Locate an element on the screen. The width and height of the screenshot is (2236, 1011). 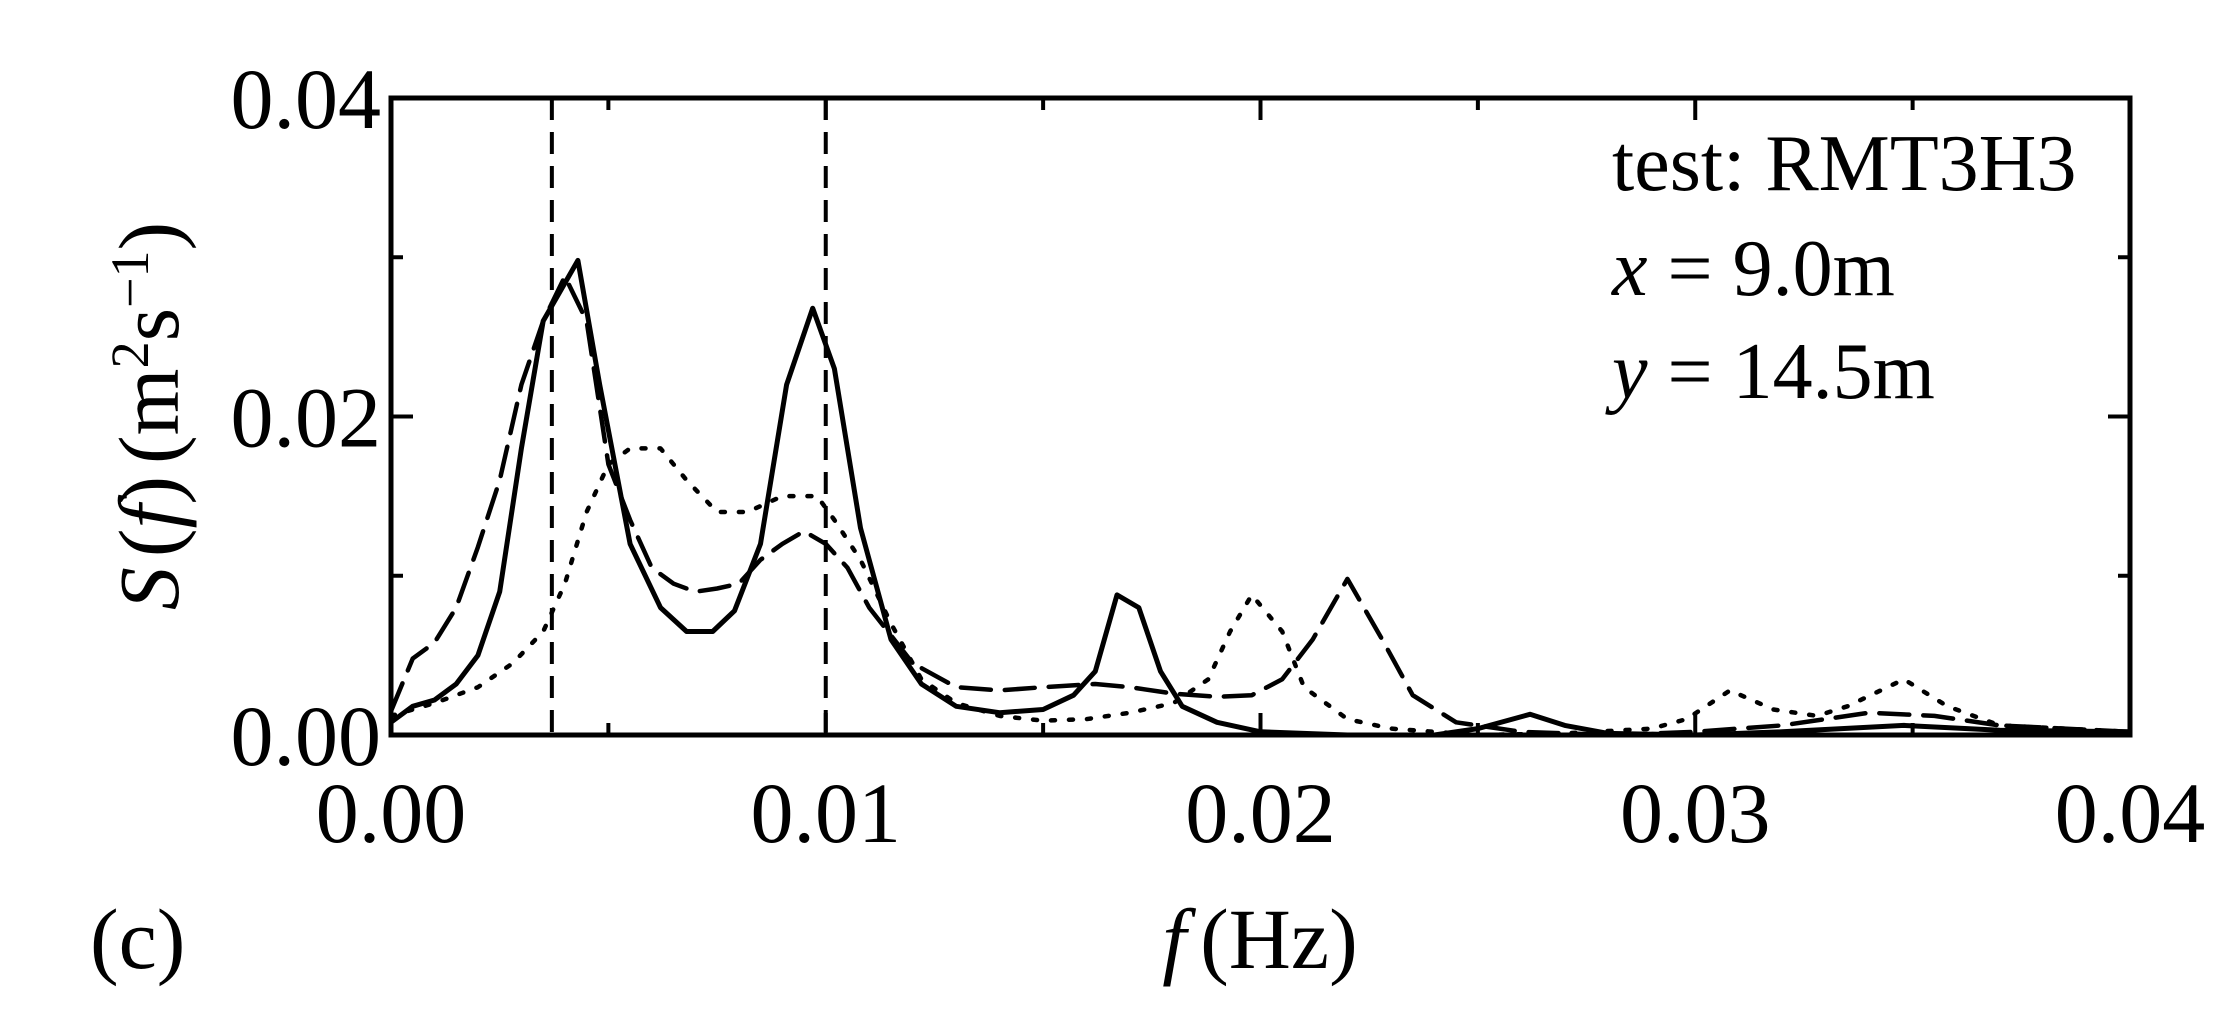
panel-label: (c) is located at coordinates (137, 939).